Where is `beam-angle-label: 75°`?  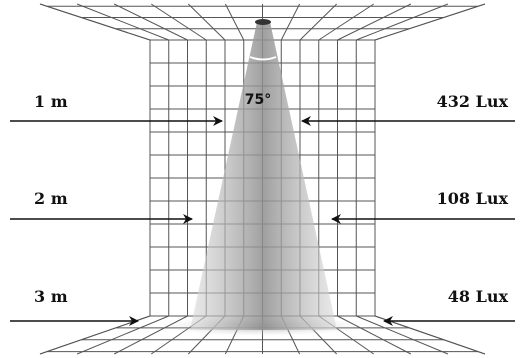
beam-angle-label: 75° is located at coordinates (258, 100).